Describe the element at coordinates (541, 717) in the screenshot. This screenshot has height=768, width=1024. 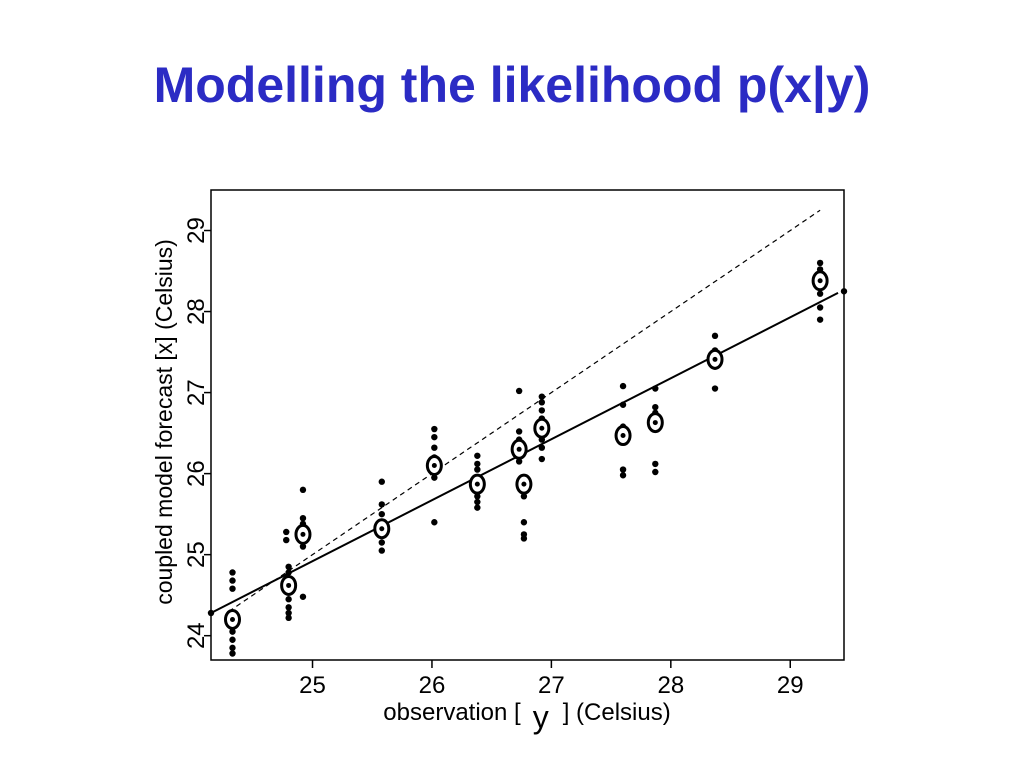
I see `x-axis-label-variable: y` at that location.